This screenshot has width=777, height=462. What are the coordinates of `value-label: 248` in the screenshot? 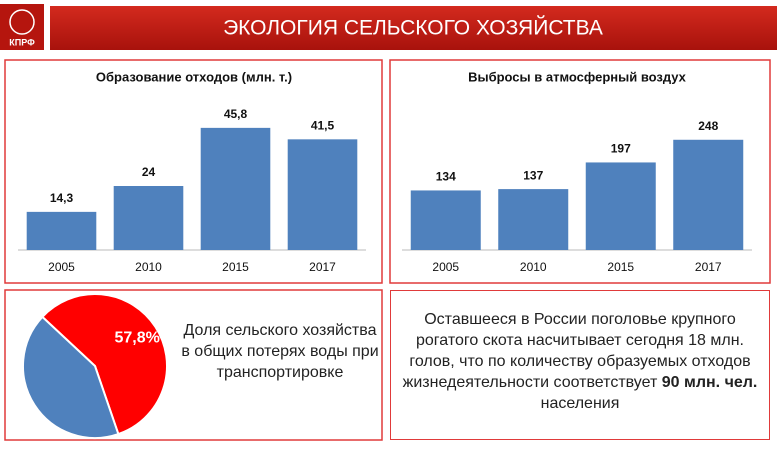 It's located at (708, 126).